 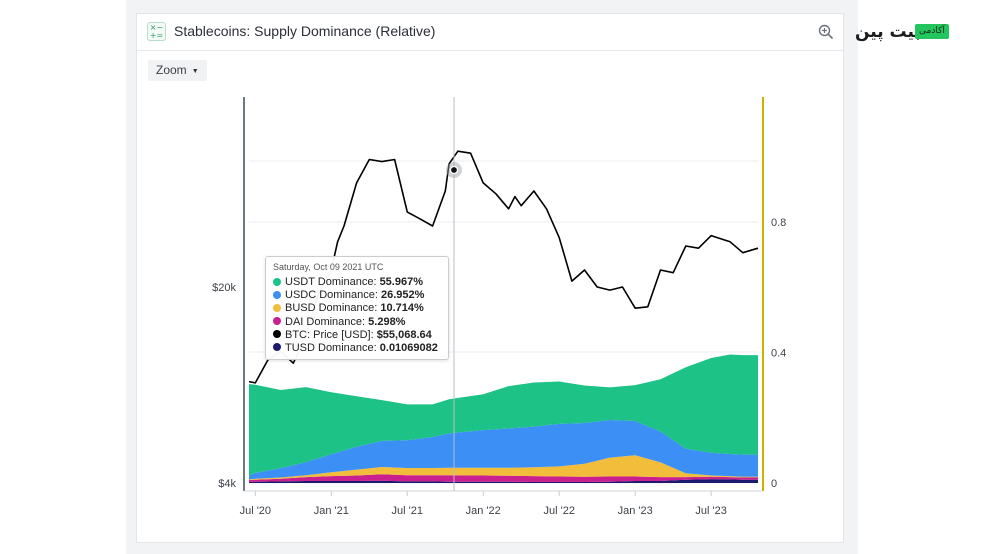 I want to click on tooltip-value: 55.967%, so click(x=401, y=282).